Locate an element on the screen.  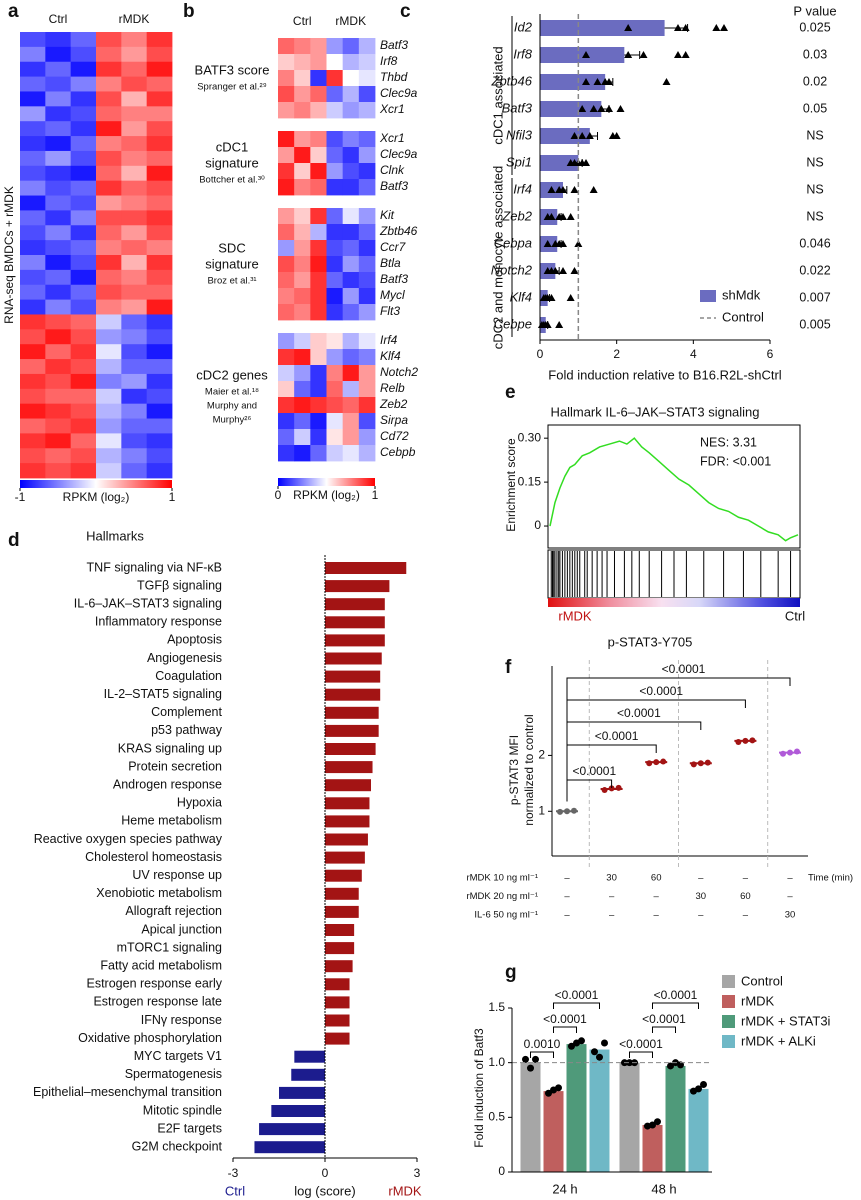
p-value: 0.02 is located at coordinates (815, 81).